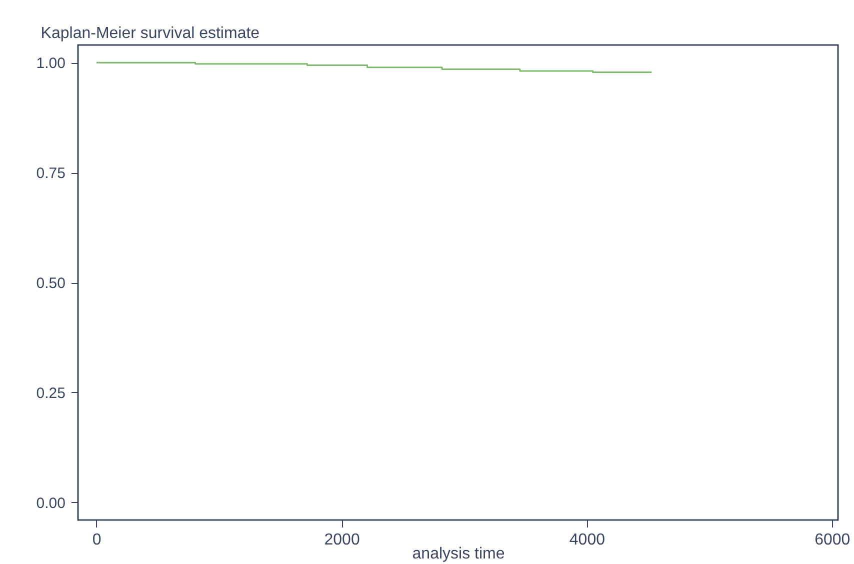 This screenshot has width=854, height=564. What do you see at coordinates (51, 63) in the screenshot?
I see `y-tick-label: 1.00` at bounding box center [51, 63].